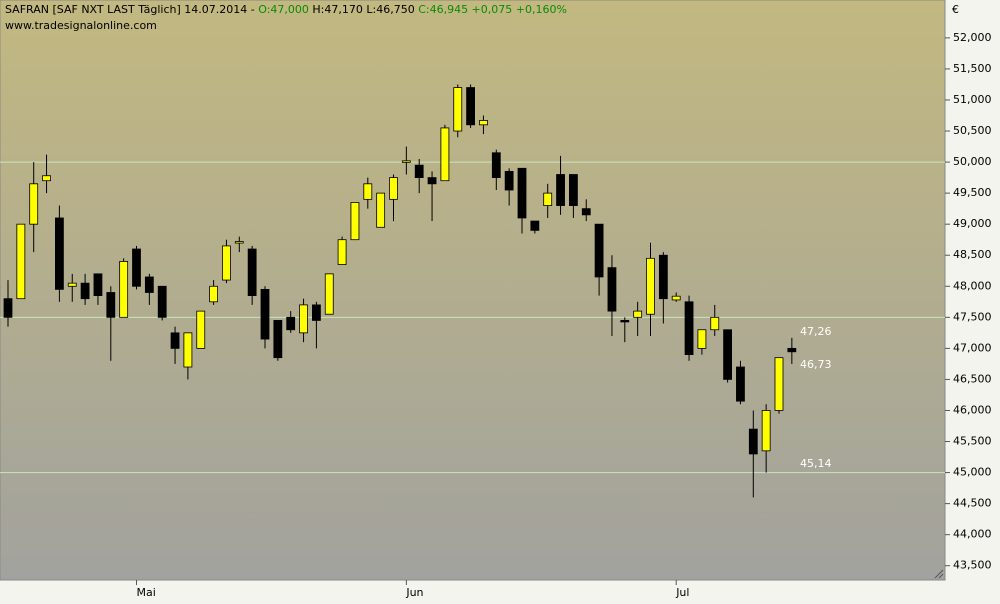 This screenshot has width=1000, height=604. I want to click on y-tick-label: 47,000, so click(972, 347).